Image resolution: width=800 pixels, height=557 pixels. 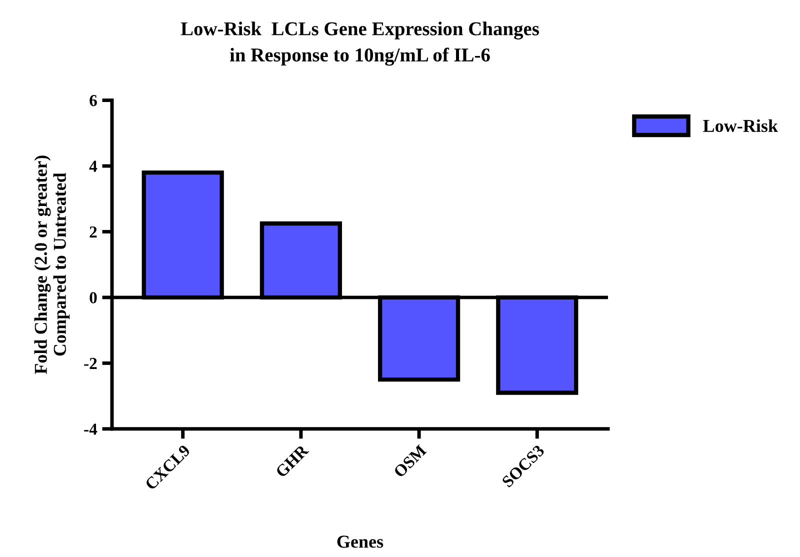 I want to click on y-tick-label: -2, so click(x=90, y=363).